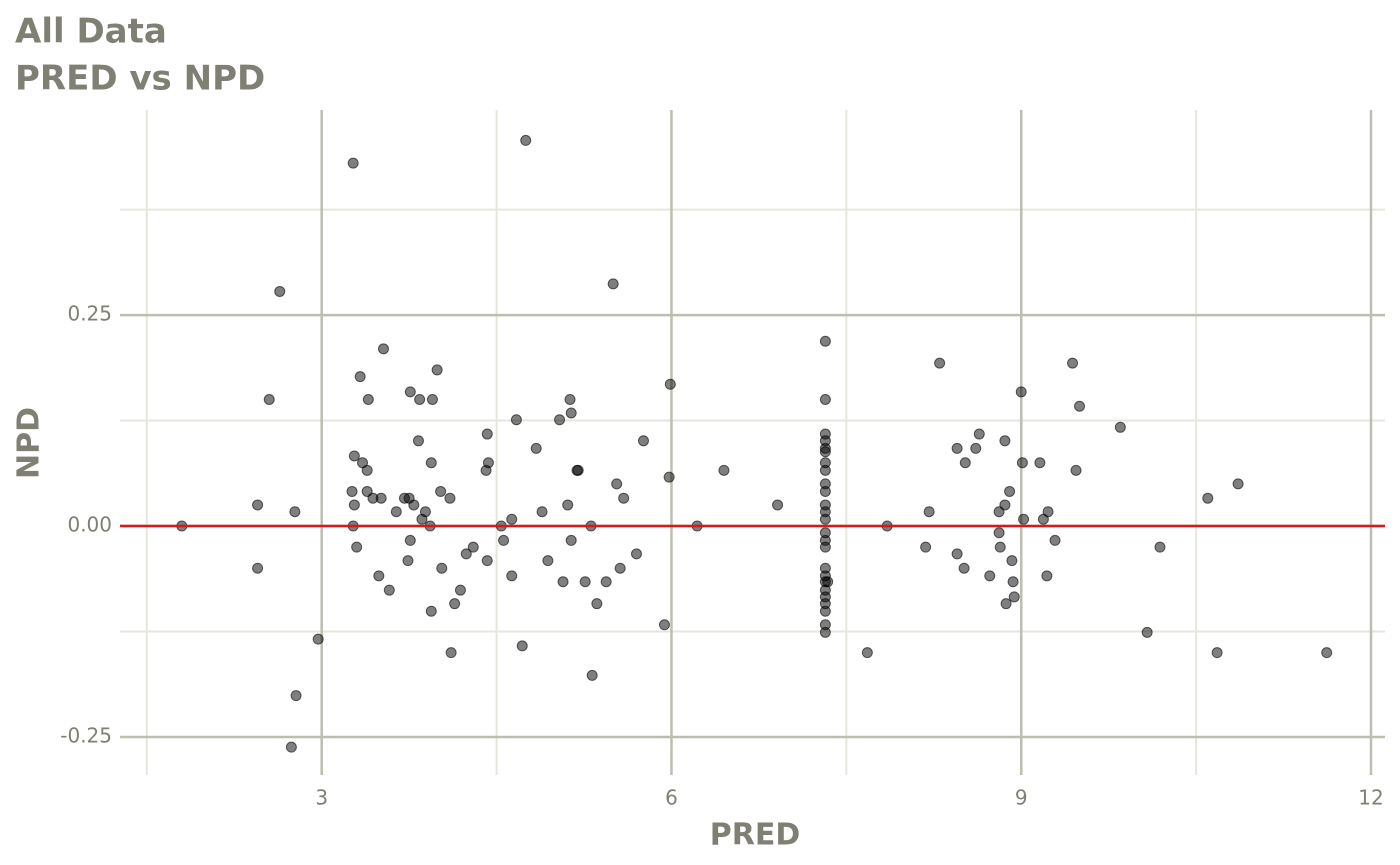  What do you see at coordinates (755, 835) in the screenshot?
I see `x-axis-label: PRED` at bounding box center [755, 835].